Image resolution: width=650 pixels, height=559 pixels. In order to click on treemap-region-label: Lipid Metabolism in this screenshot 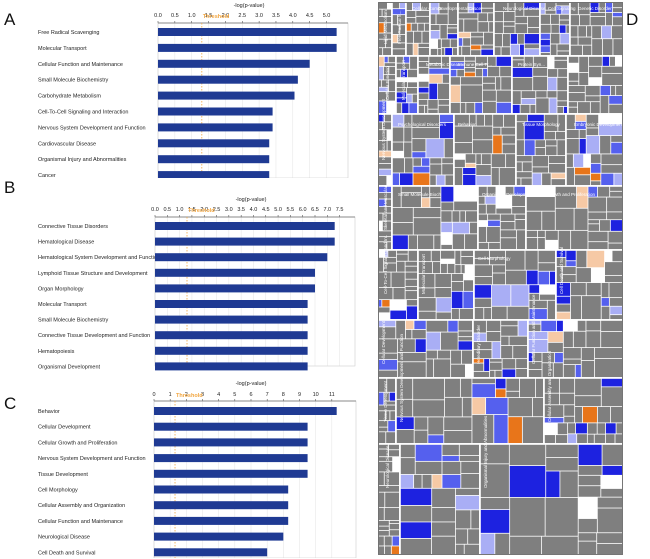, I will do `click(385, 27)`.